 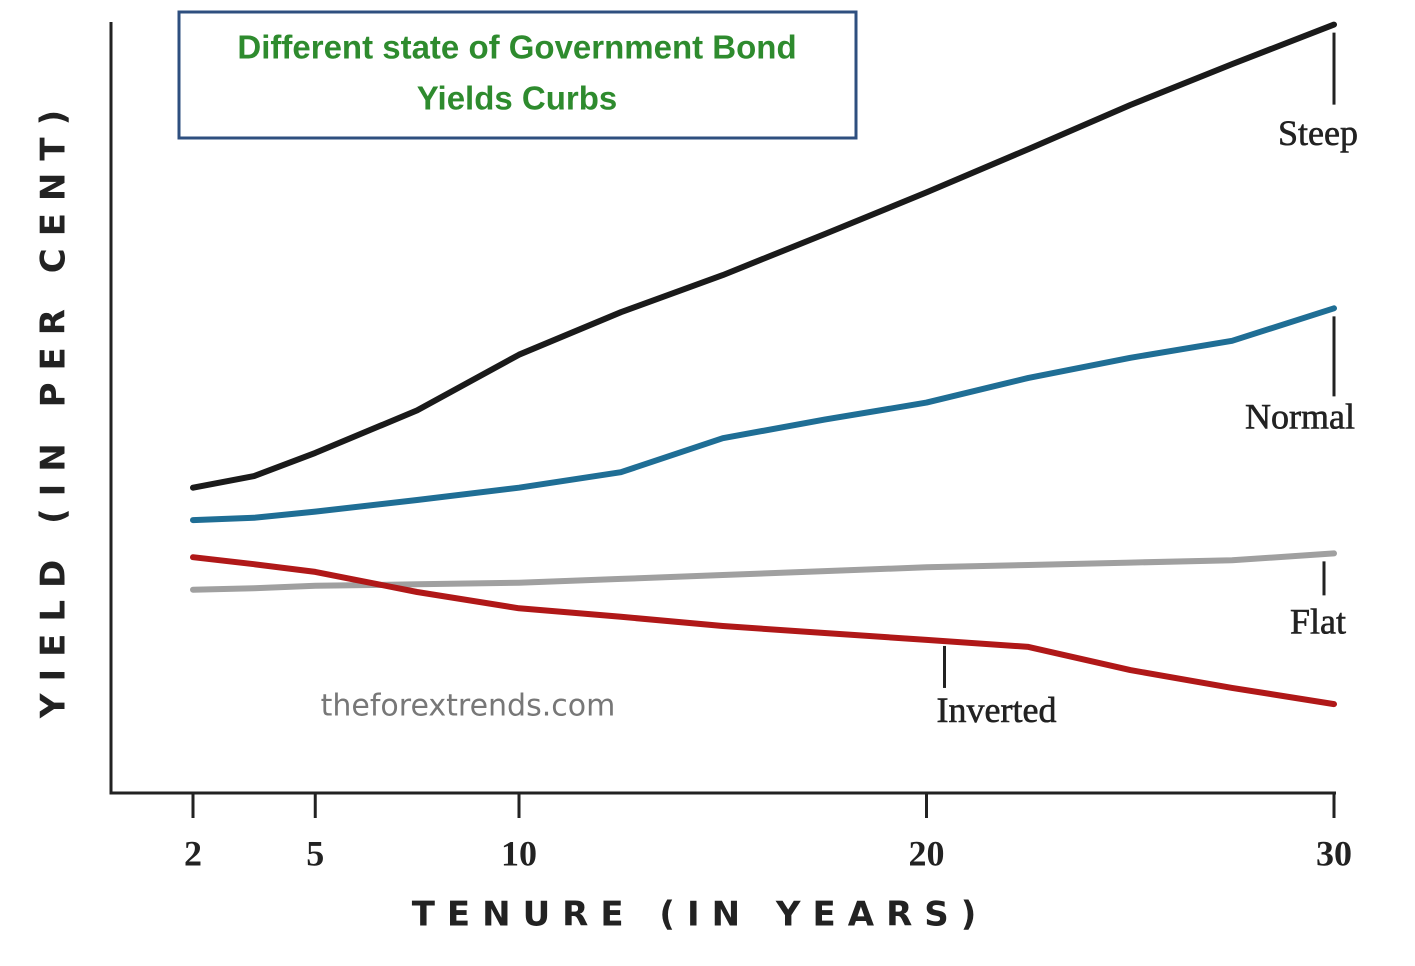 I want to click on x-tick-label: 2, so click(x=193, y=853).